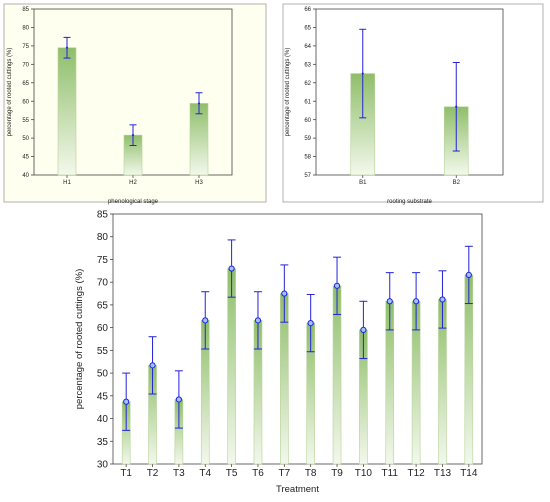  What do you see at coordinates (103, 419) in the screenshot?
I see `treatment-y-tick-label: 40` at bounding box center [103, 419].